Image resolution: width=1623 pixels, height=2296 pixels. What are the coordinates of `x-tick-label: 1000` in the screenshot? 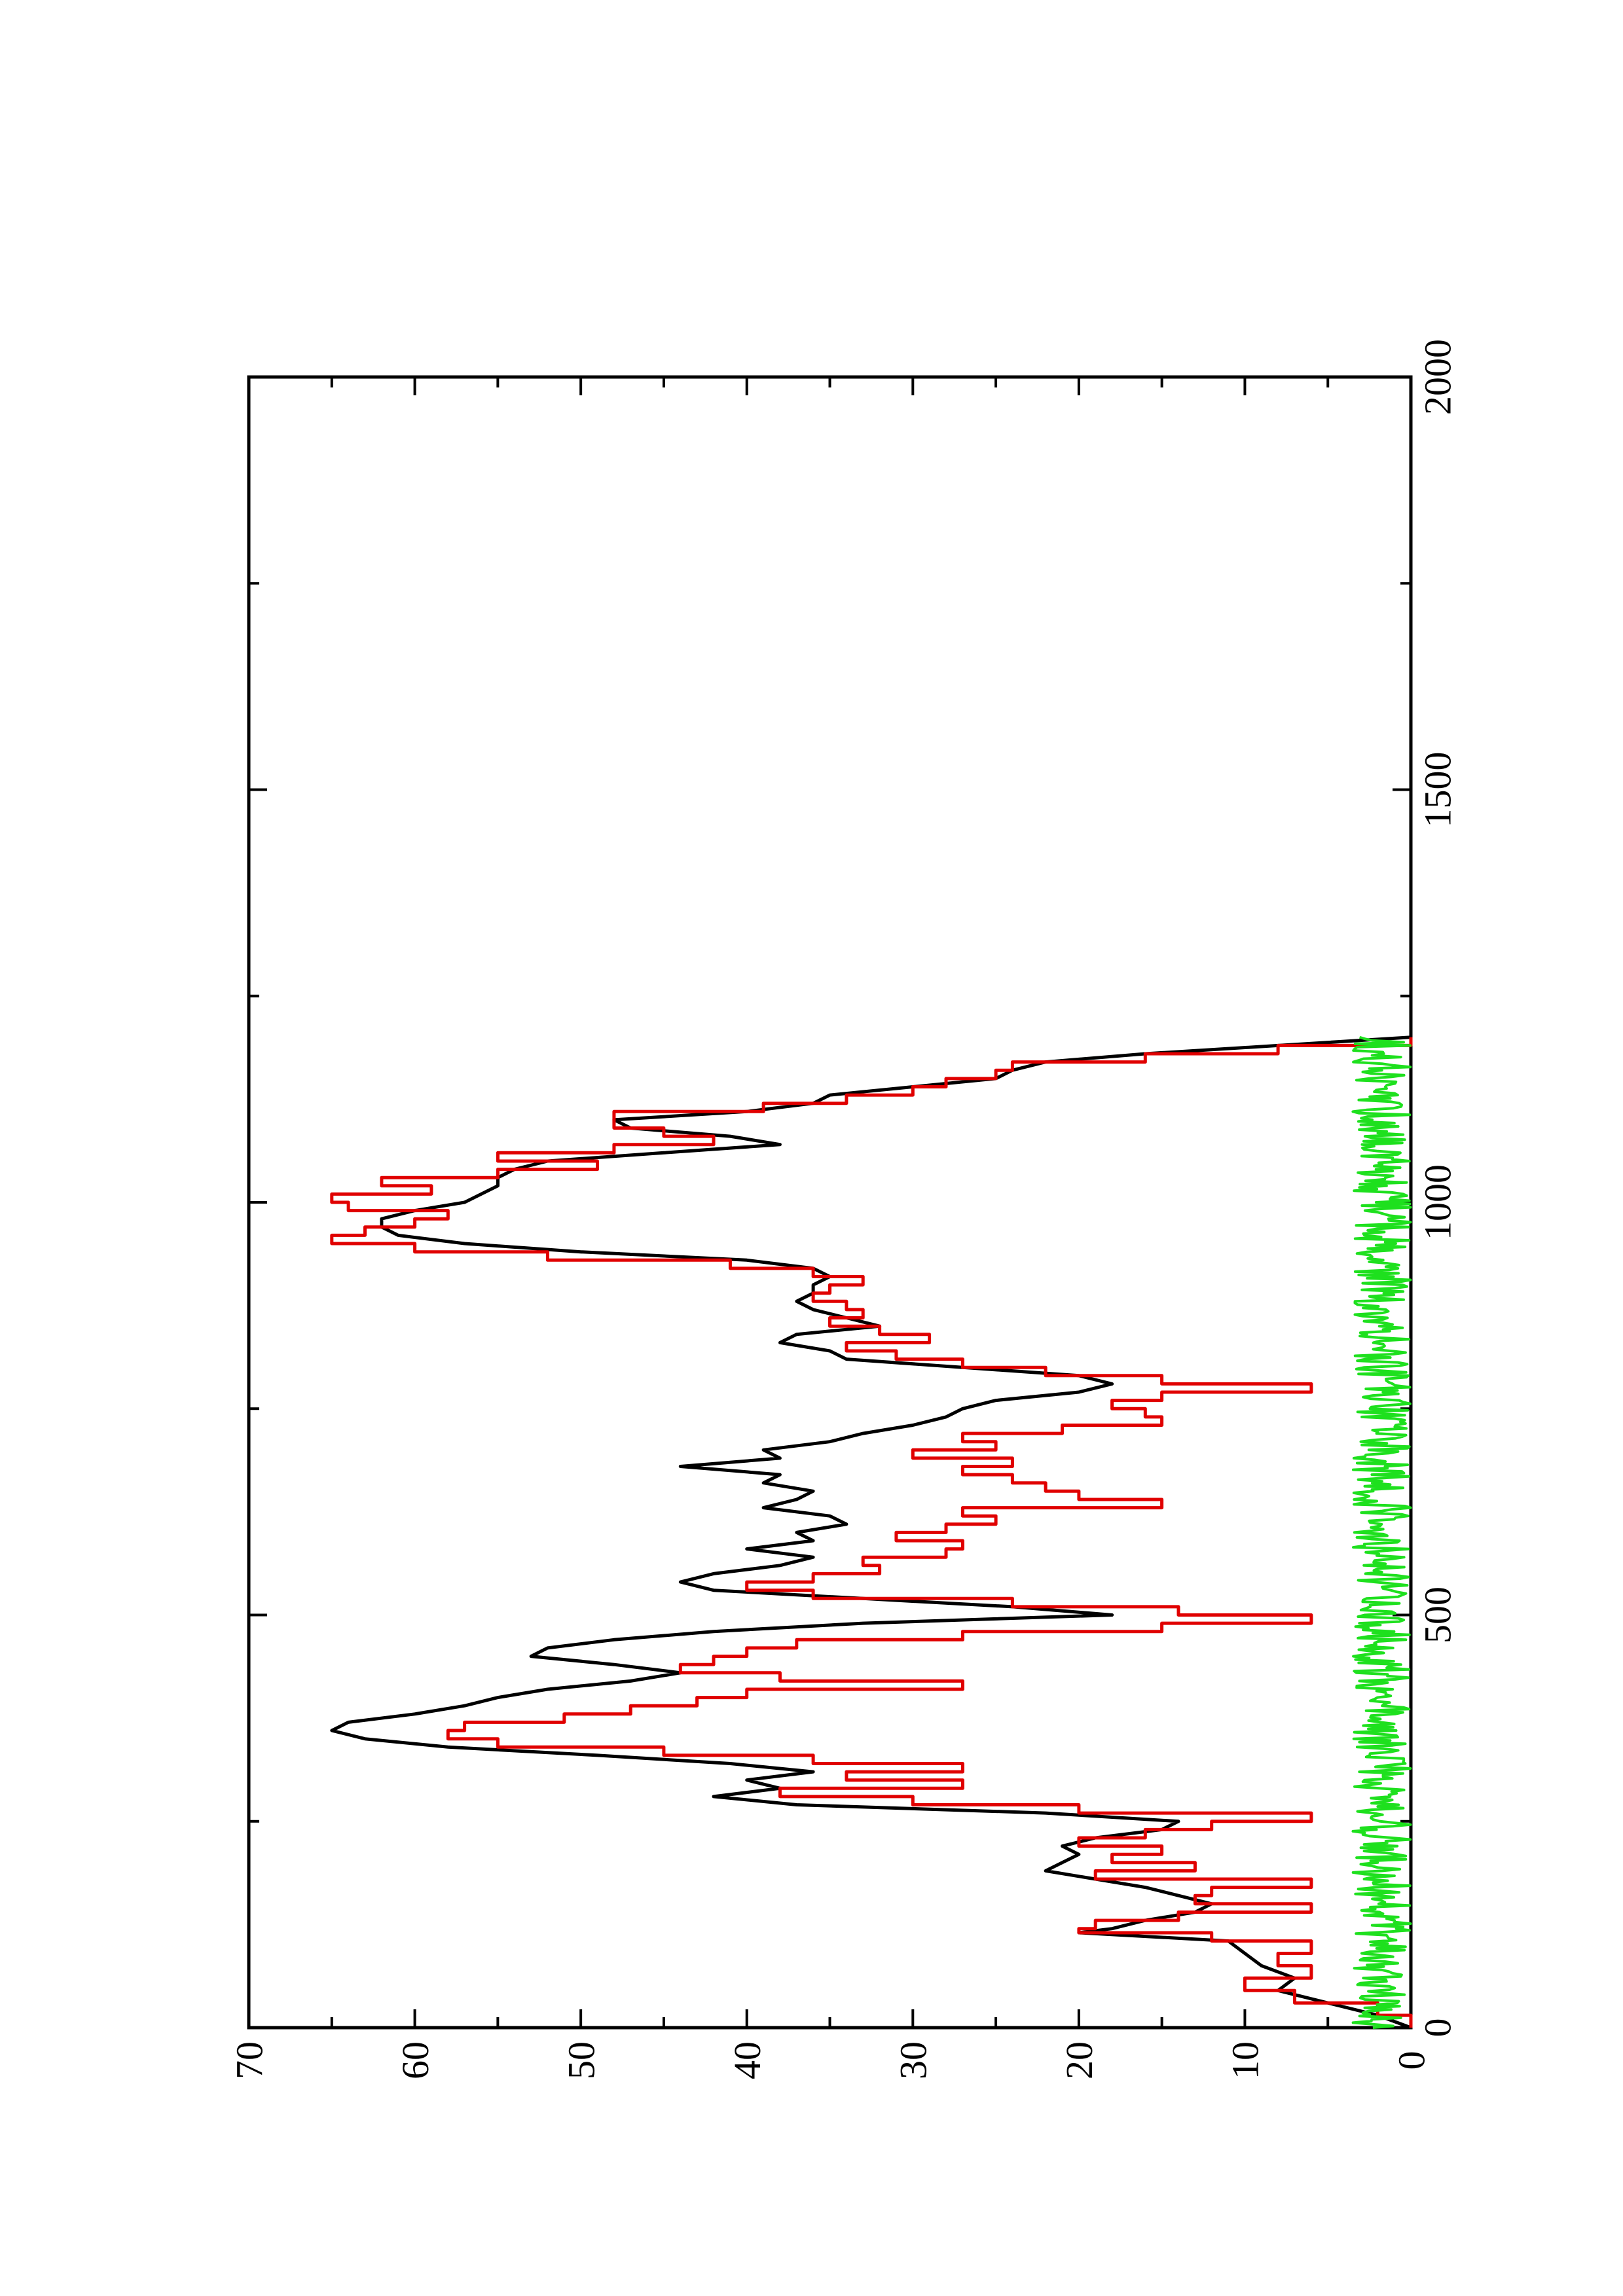 It's located at (1437, 1202).